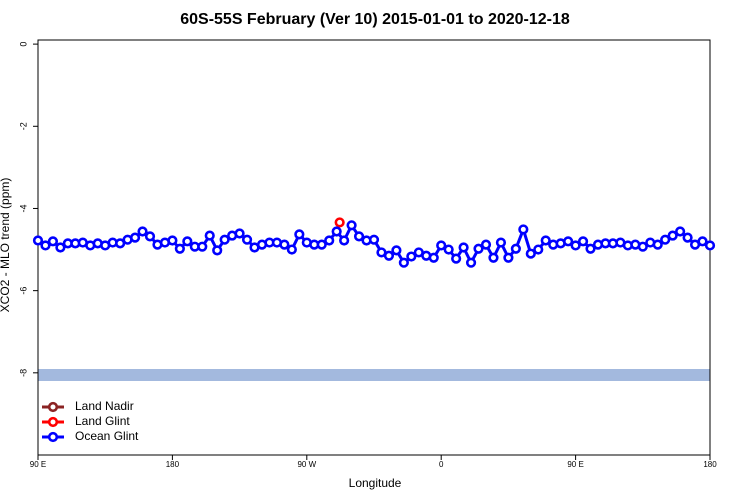 The height and width of the screenshot is (500, 750). Describe the element at coordinates (102, 421) in the screenshot. I see `legend-label: Land Glint` at that location.